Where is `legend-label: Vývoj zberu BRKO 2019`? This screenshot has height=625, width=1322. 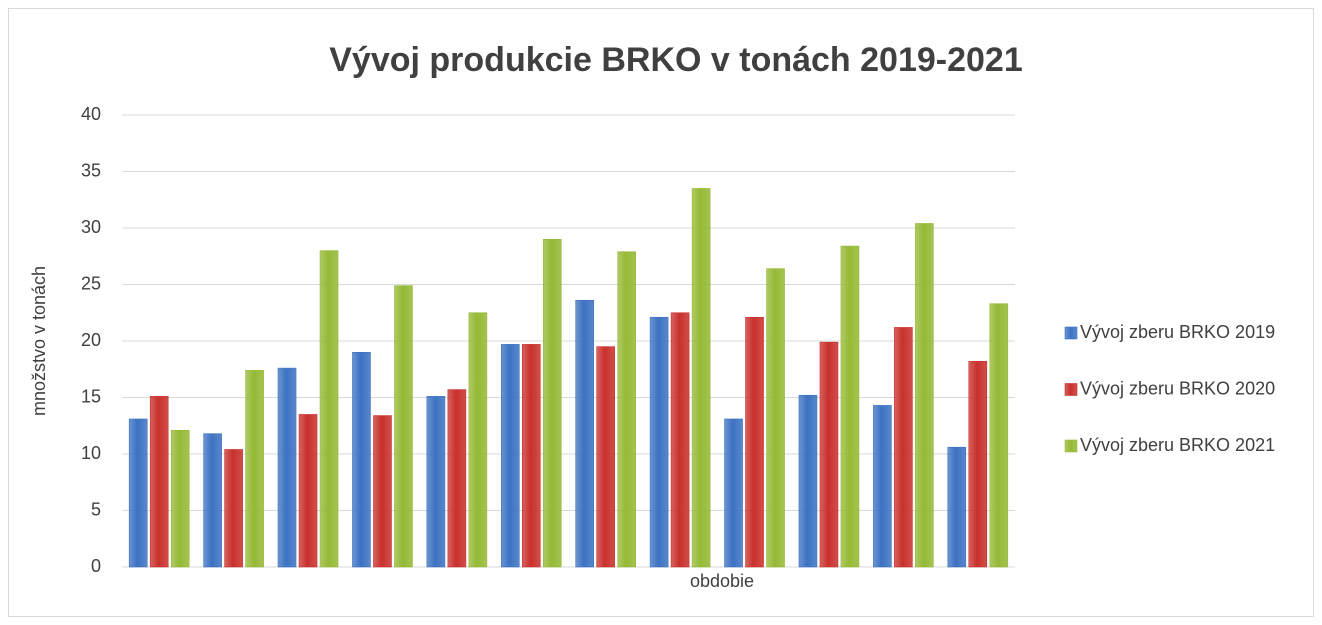 legend-label: Vývoj zberu BRKO 2019 is located at coordinates (1177, 332).